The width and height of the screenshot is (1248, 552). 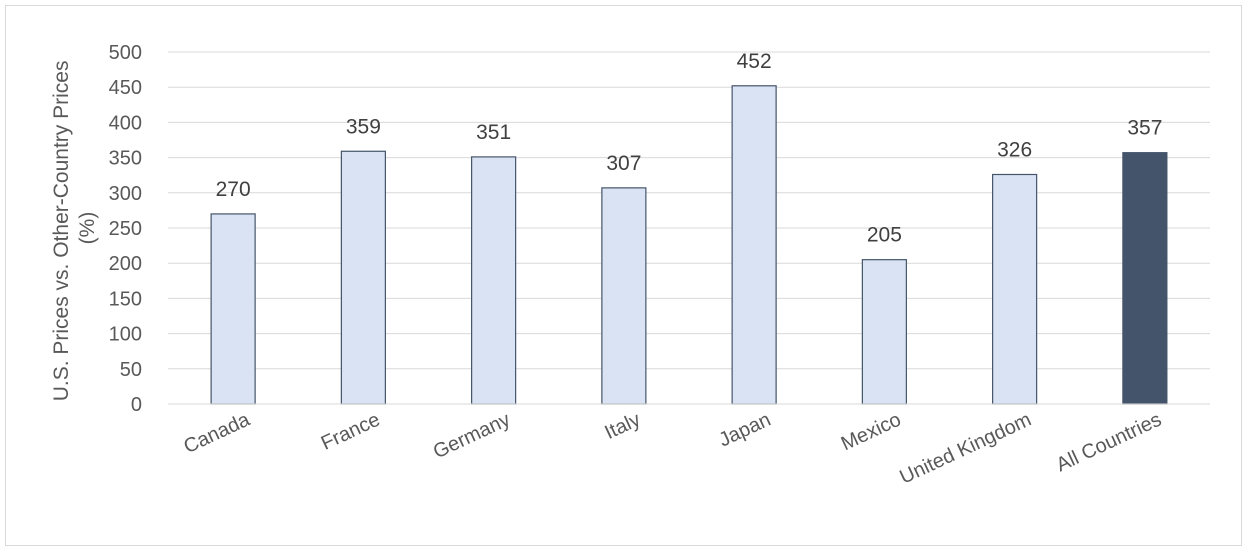 I want to click on y-tick-label: 250, so click(x=125, y=229).